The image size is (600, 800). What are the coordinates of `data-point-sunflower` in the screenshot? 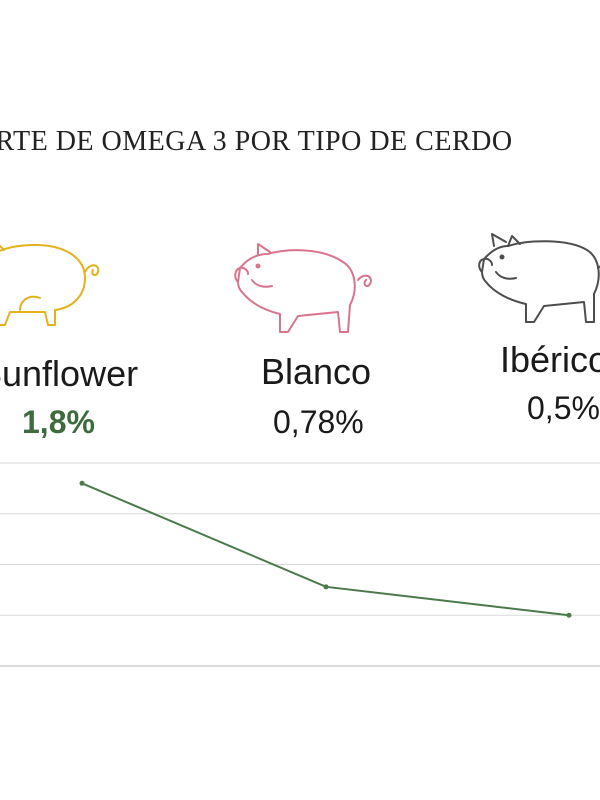 It's located at (82, 483).